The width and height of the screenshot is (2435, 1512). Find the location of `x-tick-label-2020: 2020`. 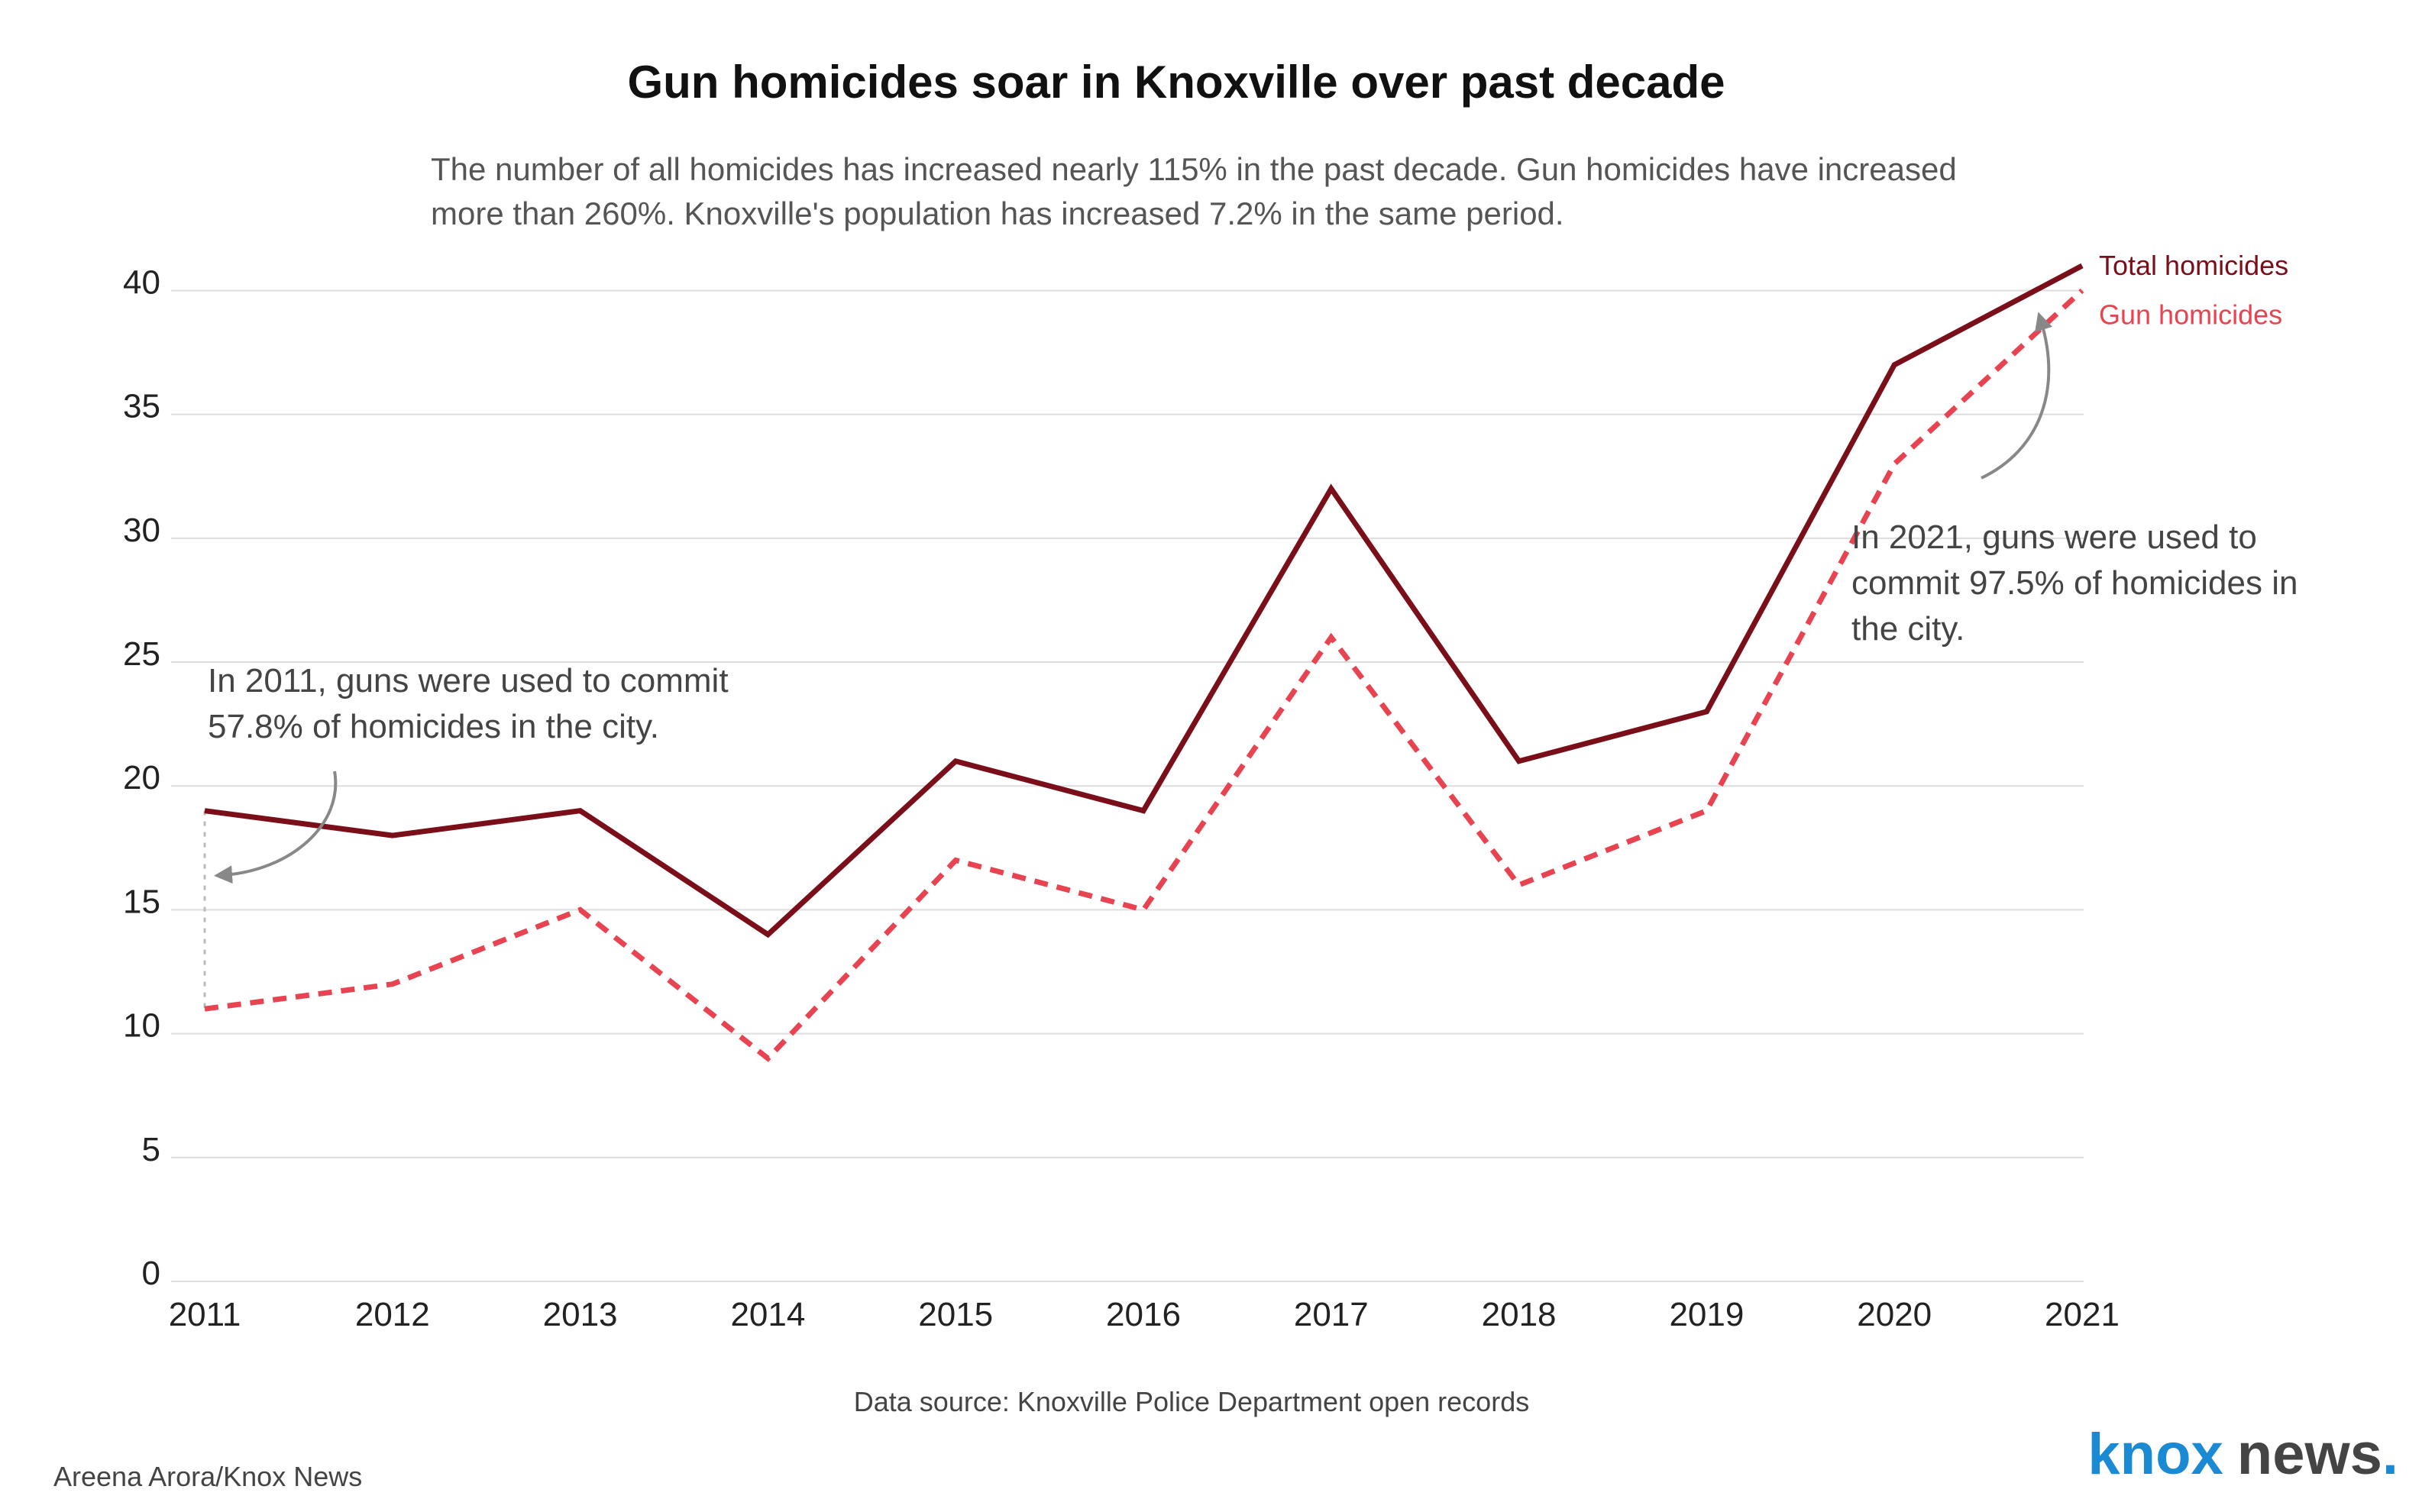

x-tick-label-2020: 2020 is located at coordinates (1894, 1315).